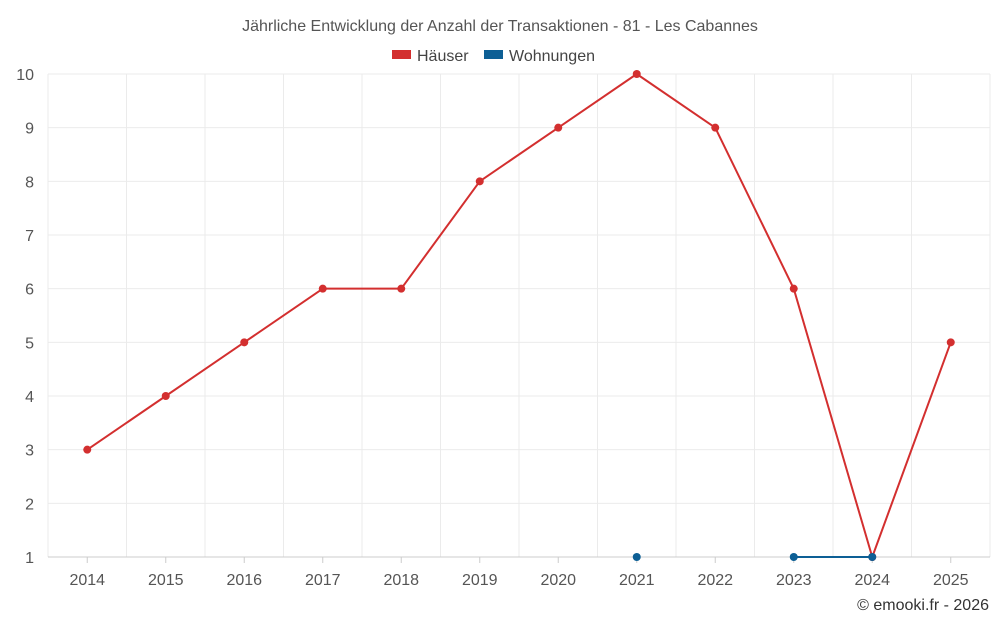  I want to click on legend-swatch-wohnungen, so click(493, 54).